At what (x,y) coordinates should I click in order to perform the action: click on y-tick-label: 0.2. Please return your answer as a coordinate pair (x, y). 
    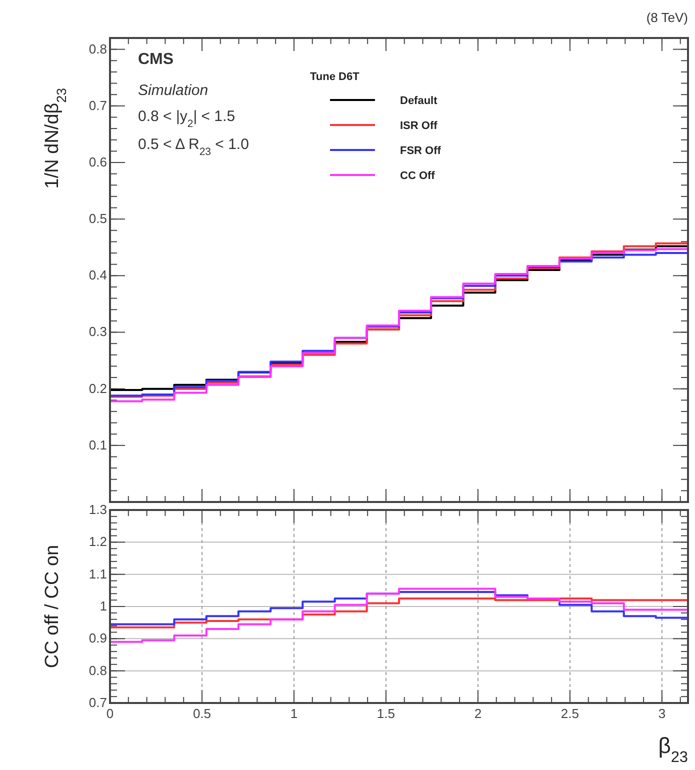
    Looking at the image, I should click on (97, 388).